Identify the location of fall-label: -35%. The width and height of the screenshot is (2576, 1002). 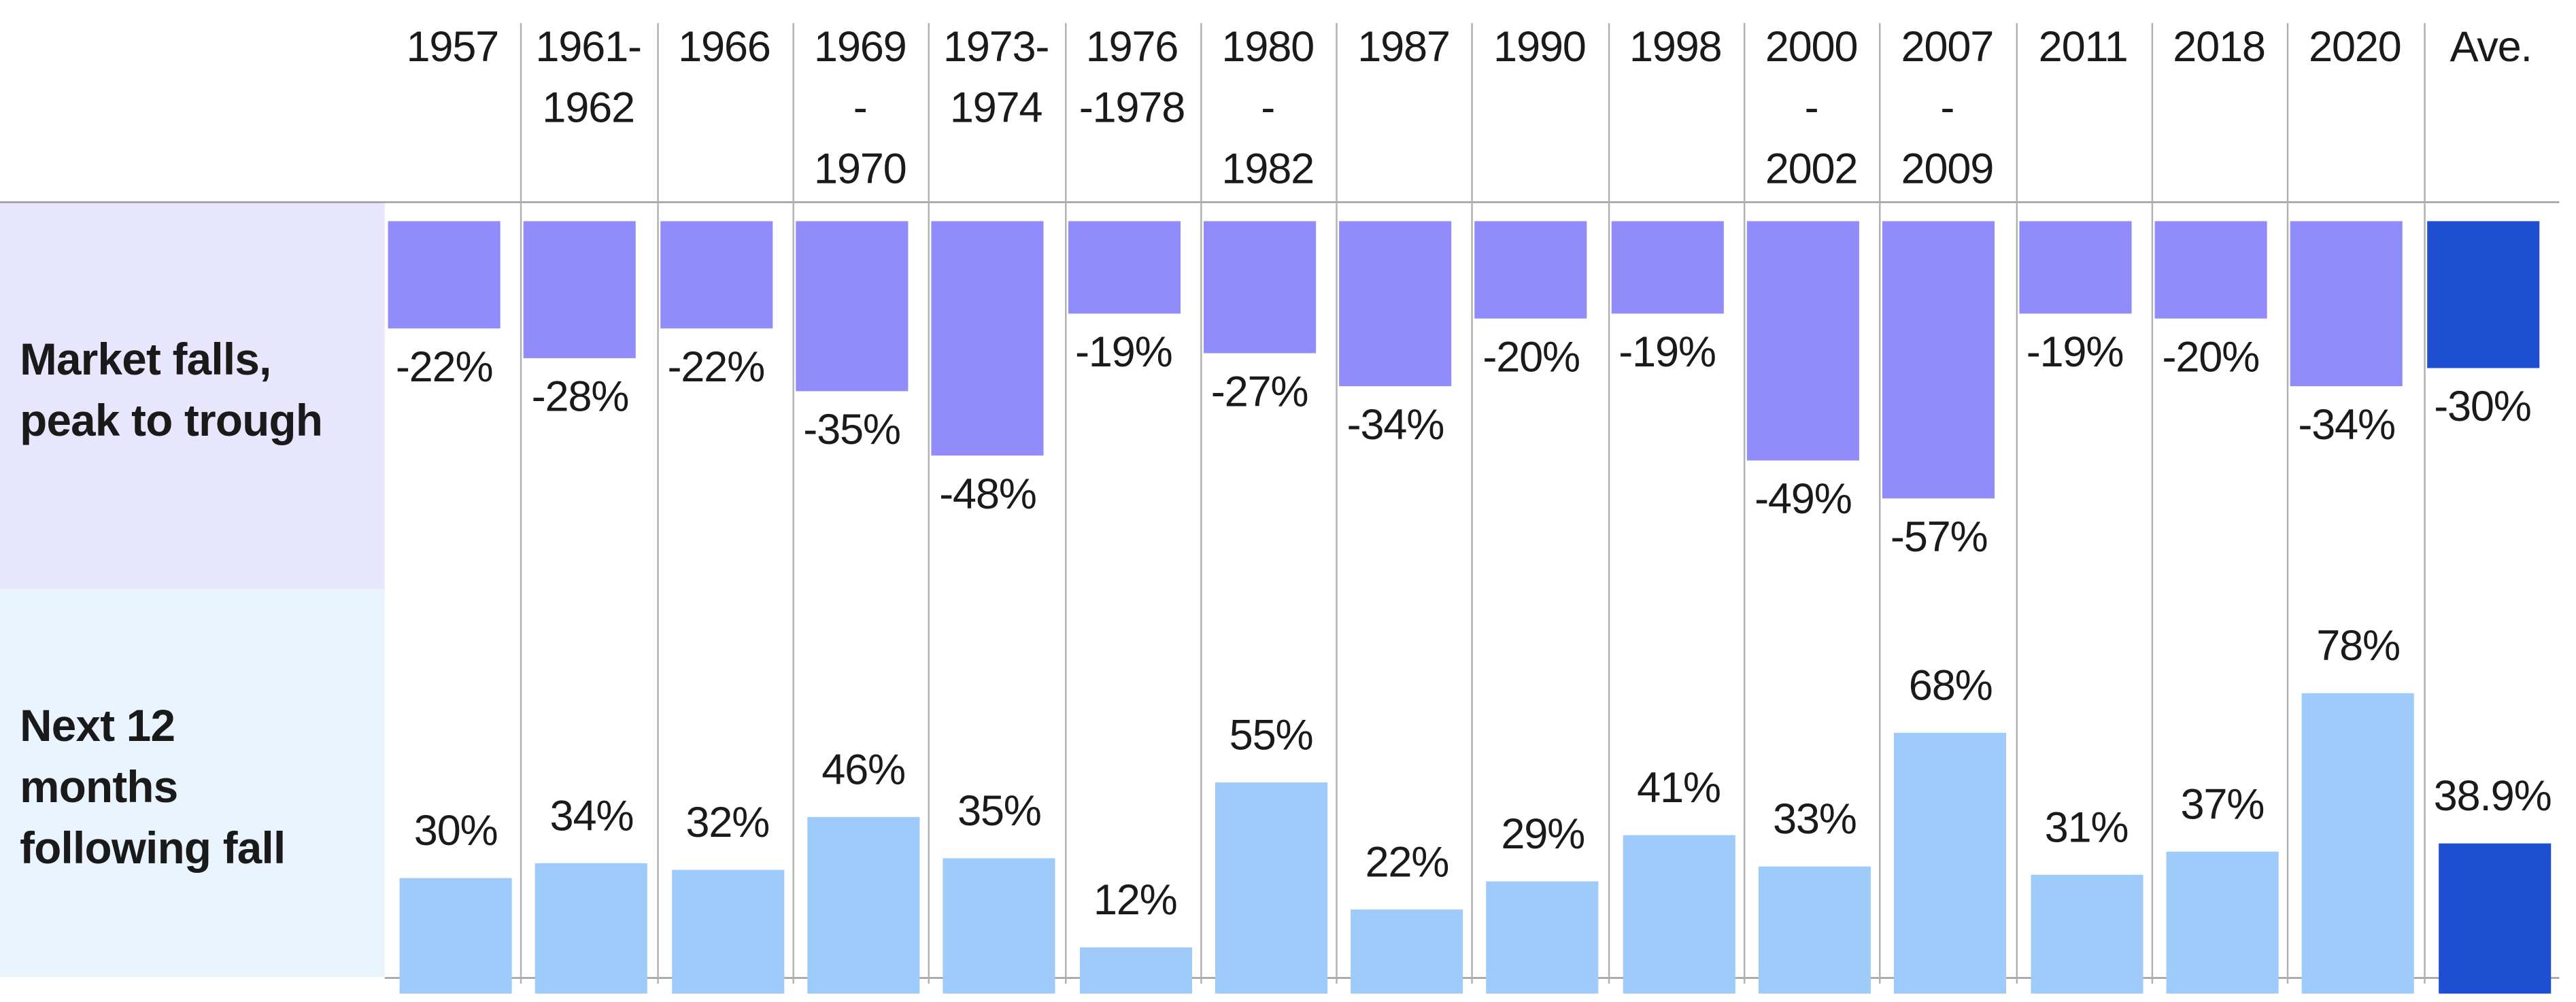
(852, 429).